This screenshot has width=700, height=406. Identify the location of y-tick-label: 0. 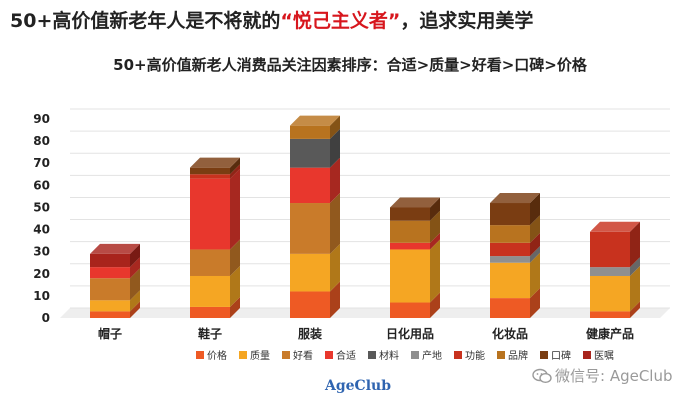
(46, 318).